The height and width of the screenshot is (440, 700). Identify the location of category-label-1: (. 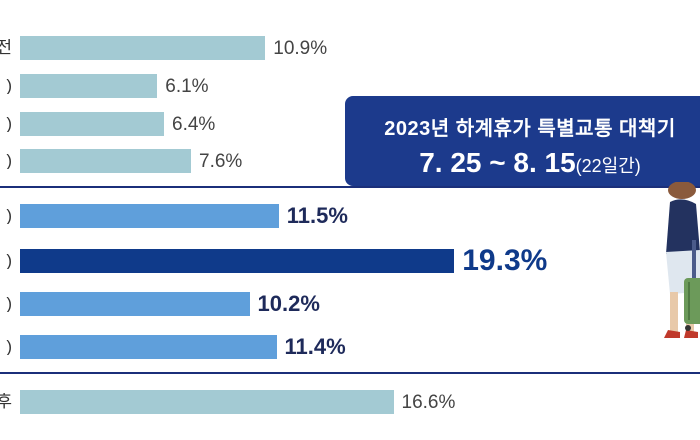
(9, 85).